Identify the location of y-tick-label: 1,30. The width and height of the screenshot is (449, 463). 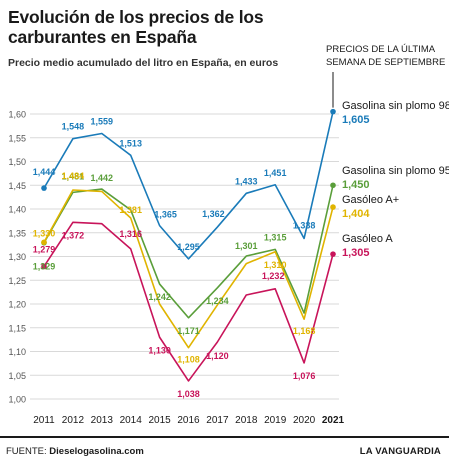
(17, 257).